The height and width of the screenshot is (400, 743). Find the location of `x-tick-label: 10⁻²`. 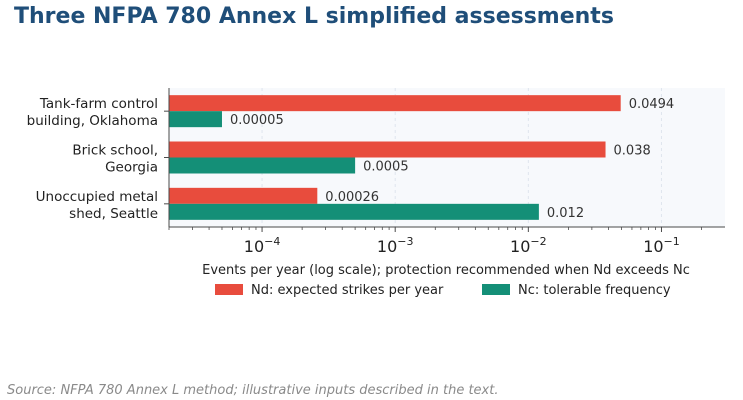

x-tick-label: 10⁻² is located at coordinates (528, 245).